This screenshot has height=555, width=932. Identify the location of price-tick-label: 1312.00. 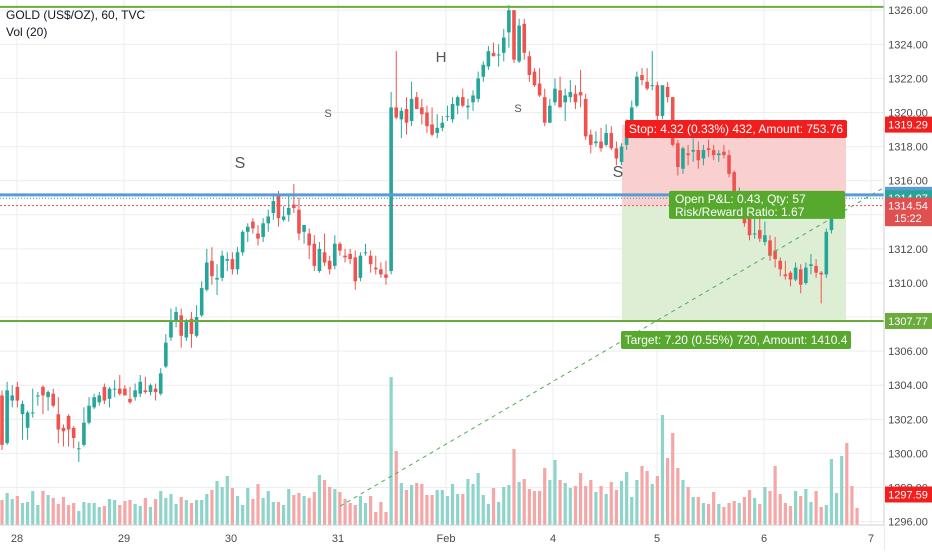
(908, 250).